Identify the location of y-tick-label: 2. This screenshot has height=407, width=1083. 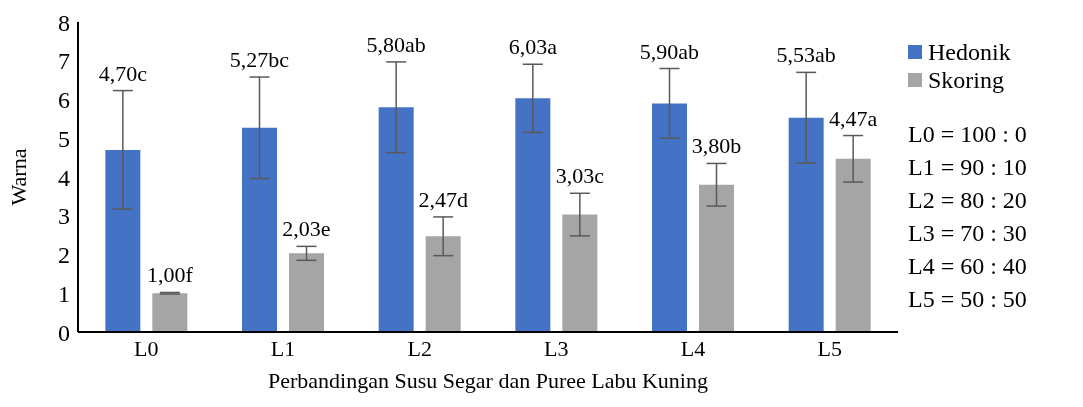
(64, 255).